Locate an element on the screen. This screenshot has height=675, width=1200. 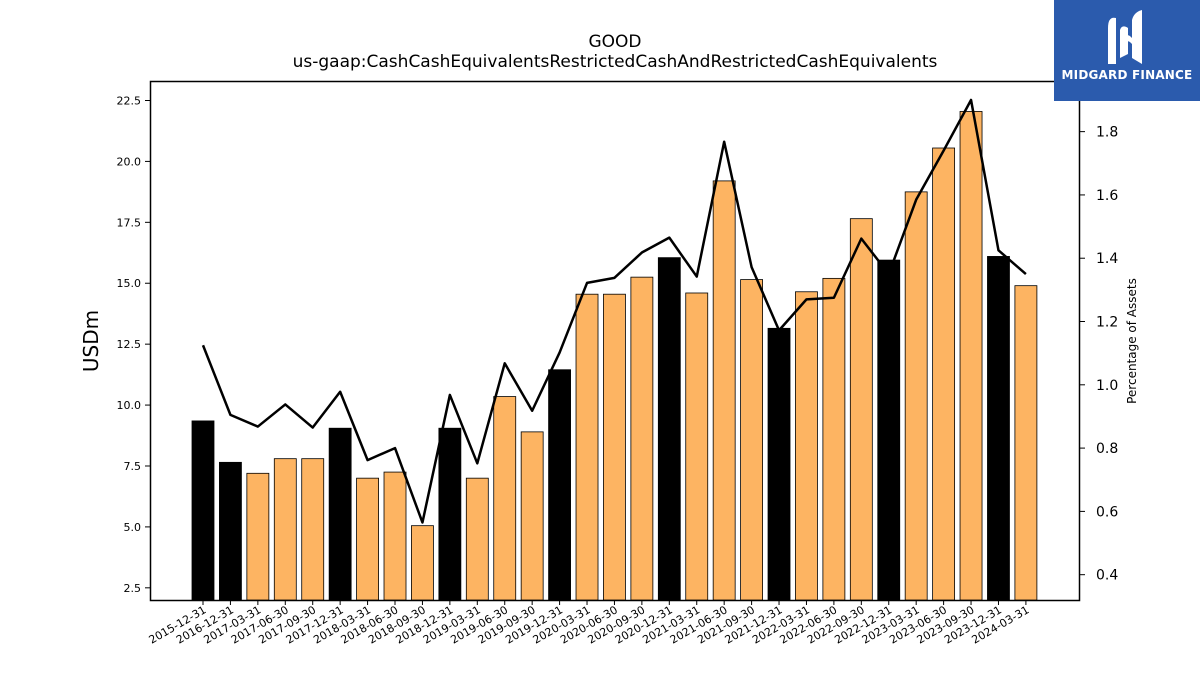
y-tick-label: 17.5 is located at coordinates (129, 222).